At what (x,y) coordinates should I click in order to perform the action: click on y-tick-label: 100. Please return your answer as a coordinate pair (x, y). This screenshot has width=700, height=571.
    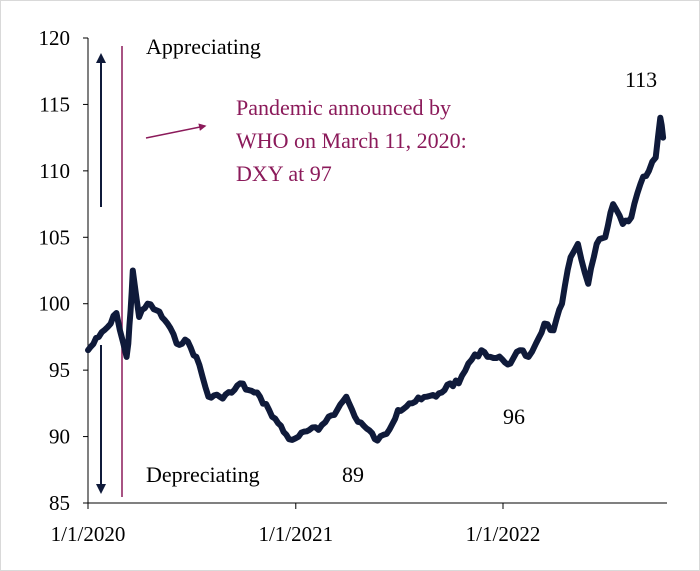
    Looking at the image, I should click on (55, 304).